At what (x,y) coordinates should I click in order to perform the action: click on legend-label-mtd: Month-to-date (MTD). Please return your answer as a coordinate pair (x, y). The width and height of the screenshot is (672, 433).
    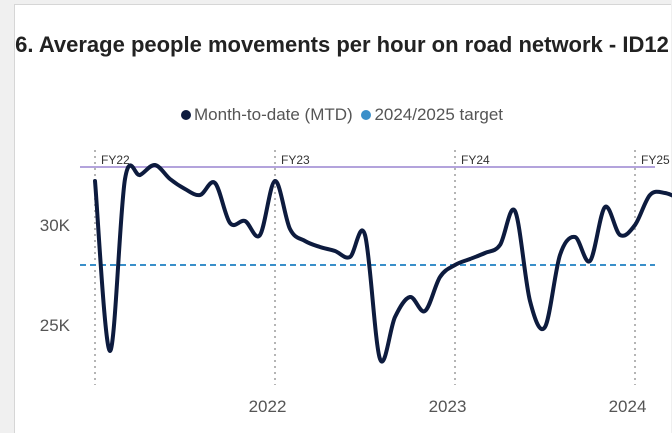
    Looking at the image, I should click on (273, 114).